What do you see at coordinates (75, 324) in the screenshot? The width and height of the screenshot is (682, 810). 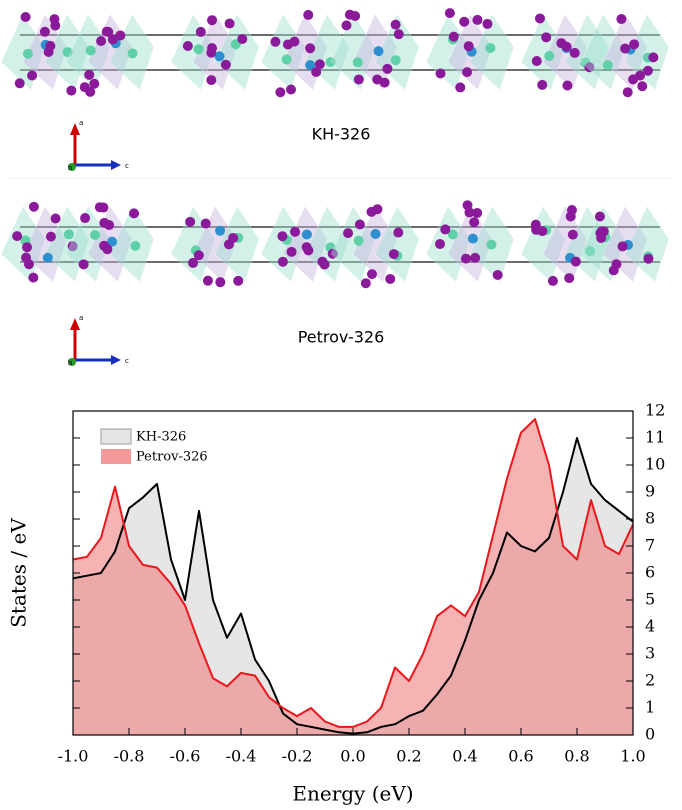 I see `arrow` at bounding box center [75, 324].